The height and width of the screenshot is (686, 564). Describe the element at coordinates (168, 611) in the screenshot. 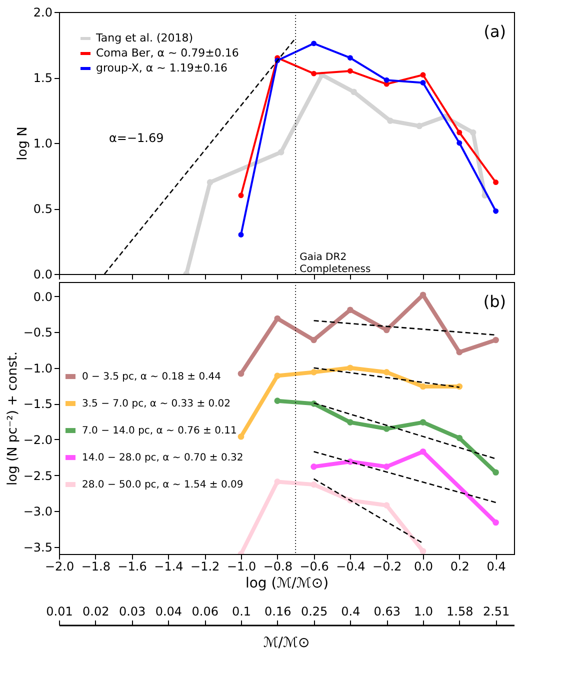

I see `x2-tick-label: 0.04` at that location.